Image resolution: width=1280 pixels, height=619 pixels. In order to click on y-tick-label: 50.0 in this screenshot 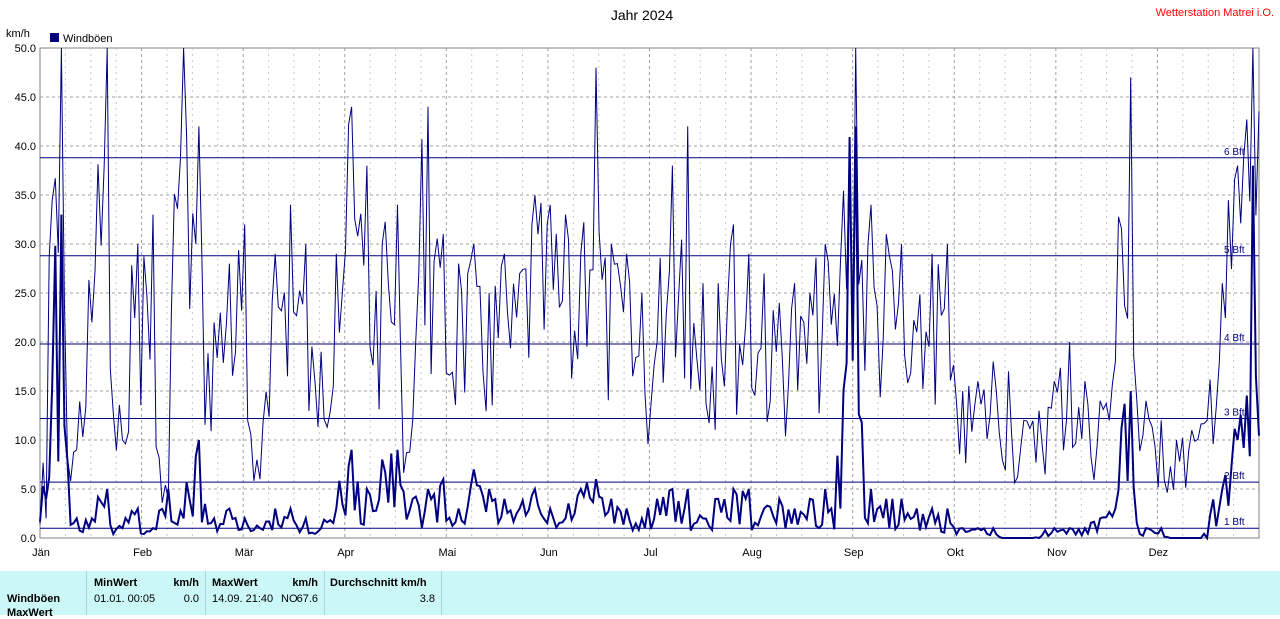, I will do `click(25, 49)`.